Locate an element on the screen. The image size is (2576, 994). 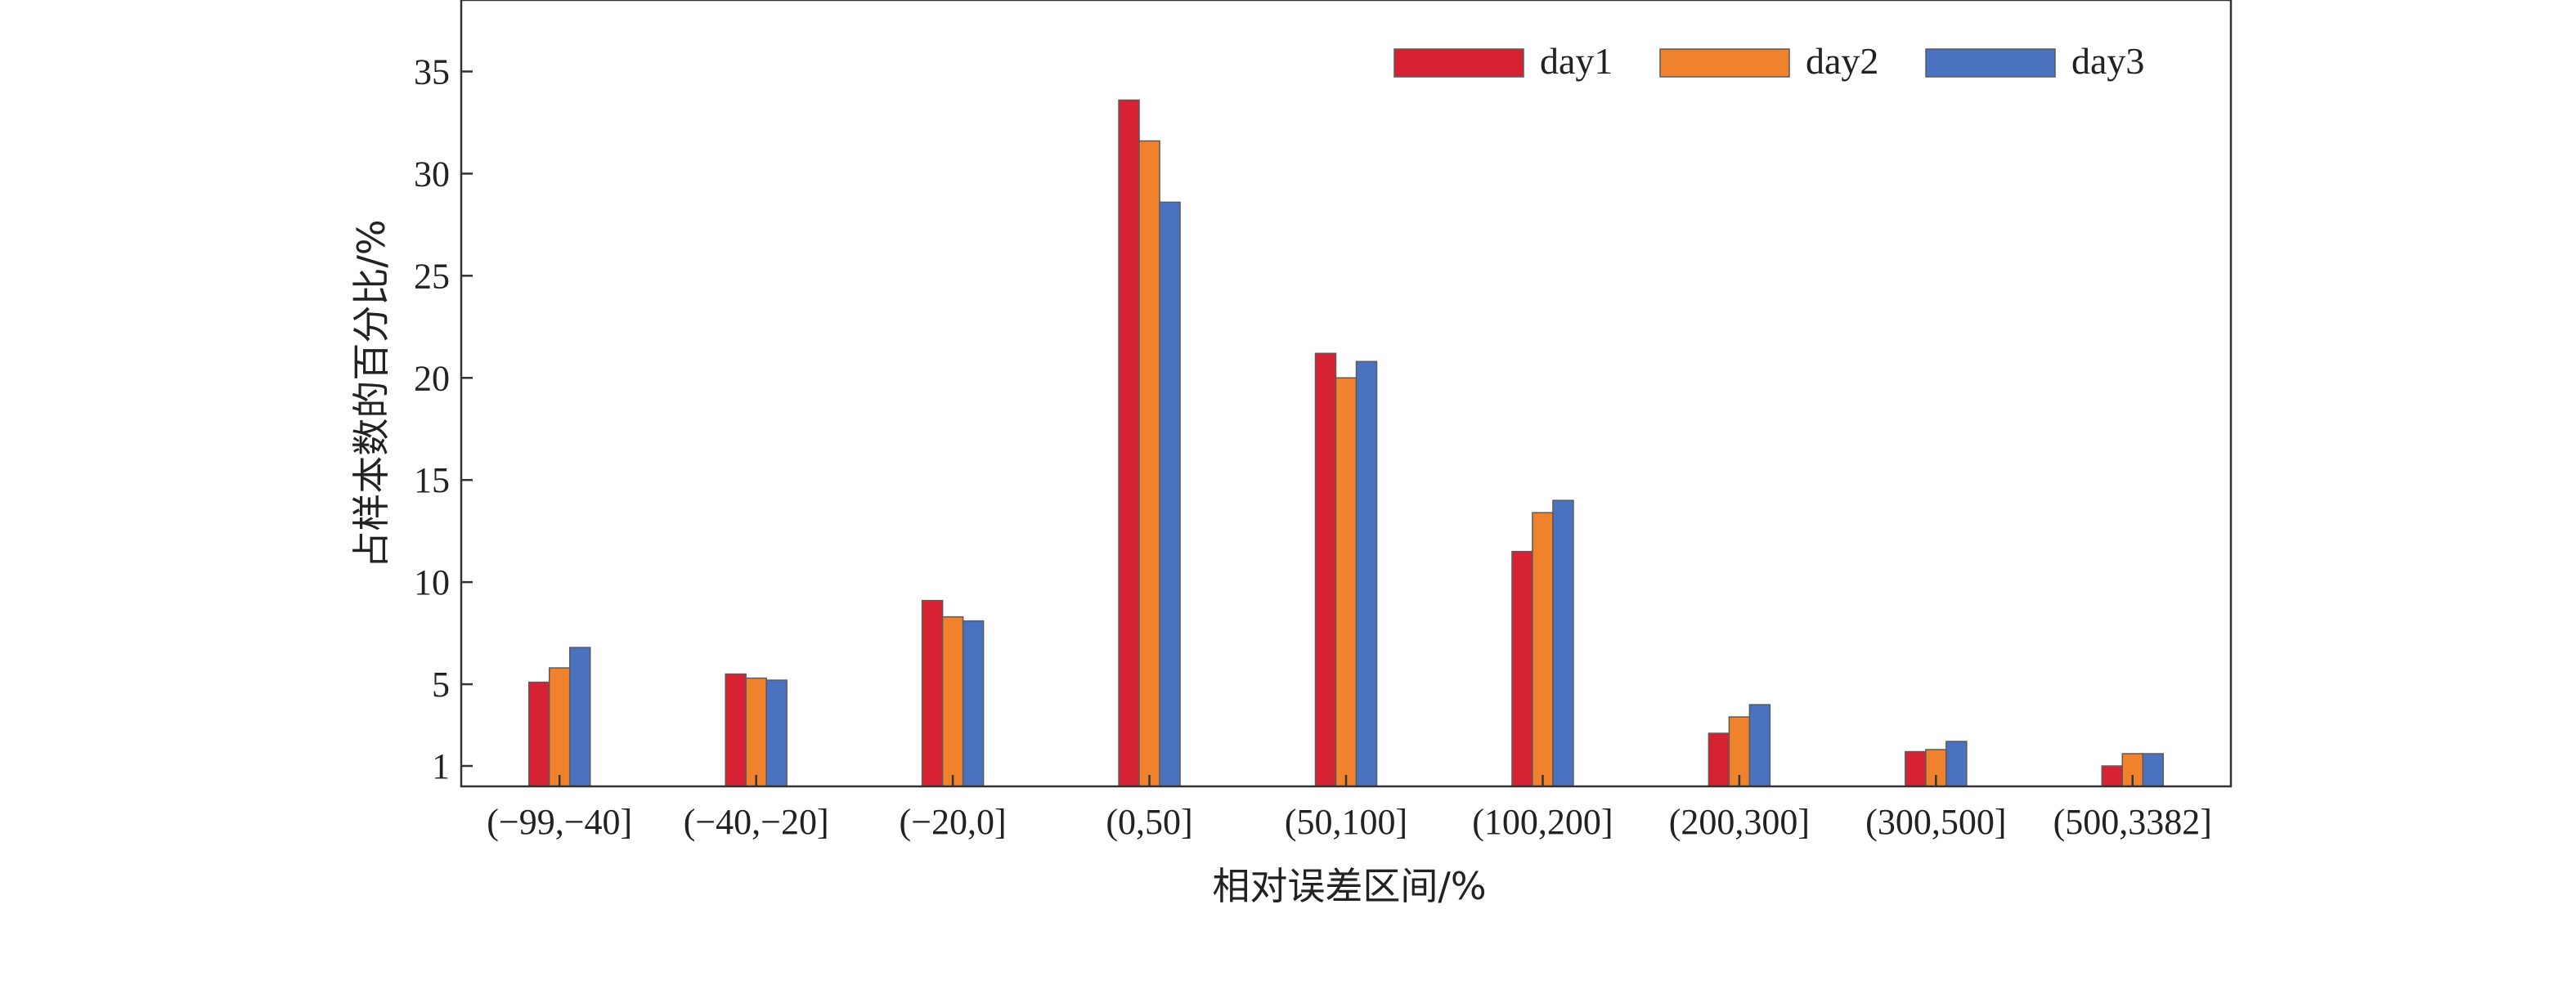
x-tick-label-6: (200,300] is located at coordinates (1739, 822).